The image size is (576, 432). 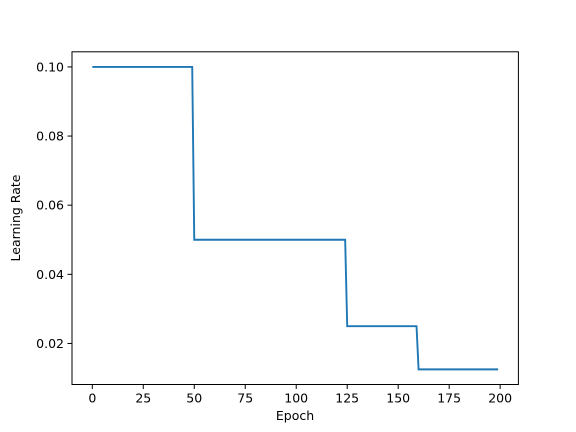 What do you see at coordinates (143, 398) in the screenshot?
I see `x-tick-label: 25` at bounding box center [143, 398].